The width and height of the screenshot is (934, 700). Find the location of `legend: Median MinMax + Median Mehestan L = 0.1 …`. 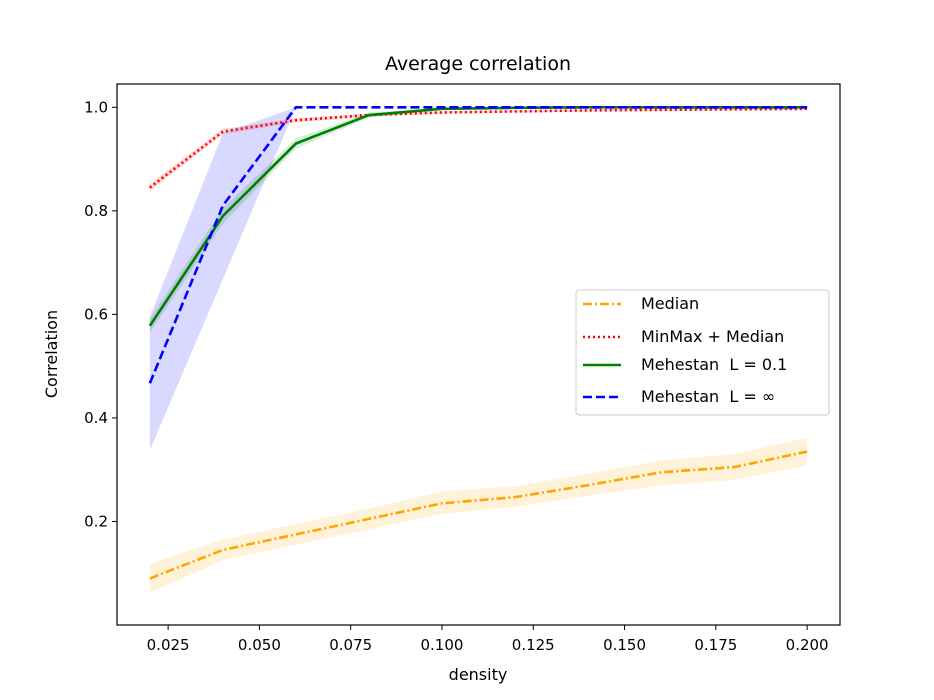

legend: Median MinMax + Median Mehestan L = 0.1 … is located at coordinates (702, 352).